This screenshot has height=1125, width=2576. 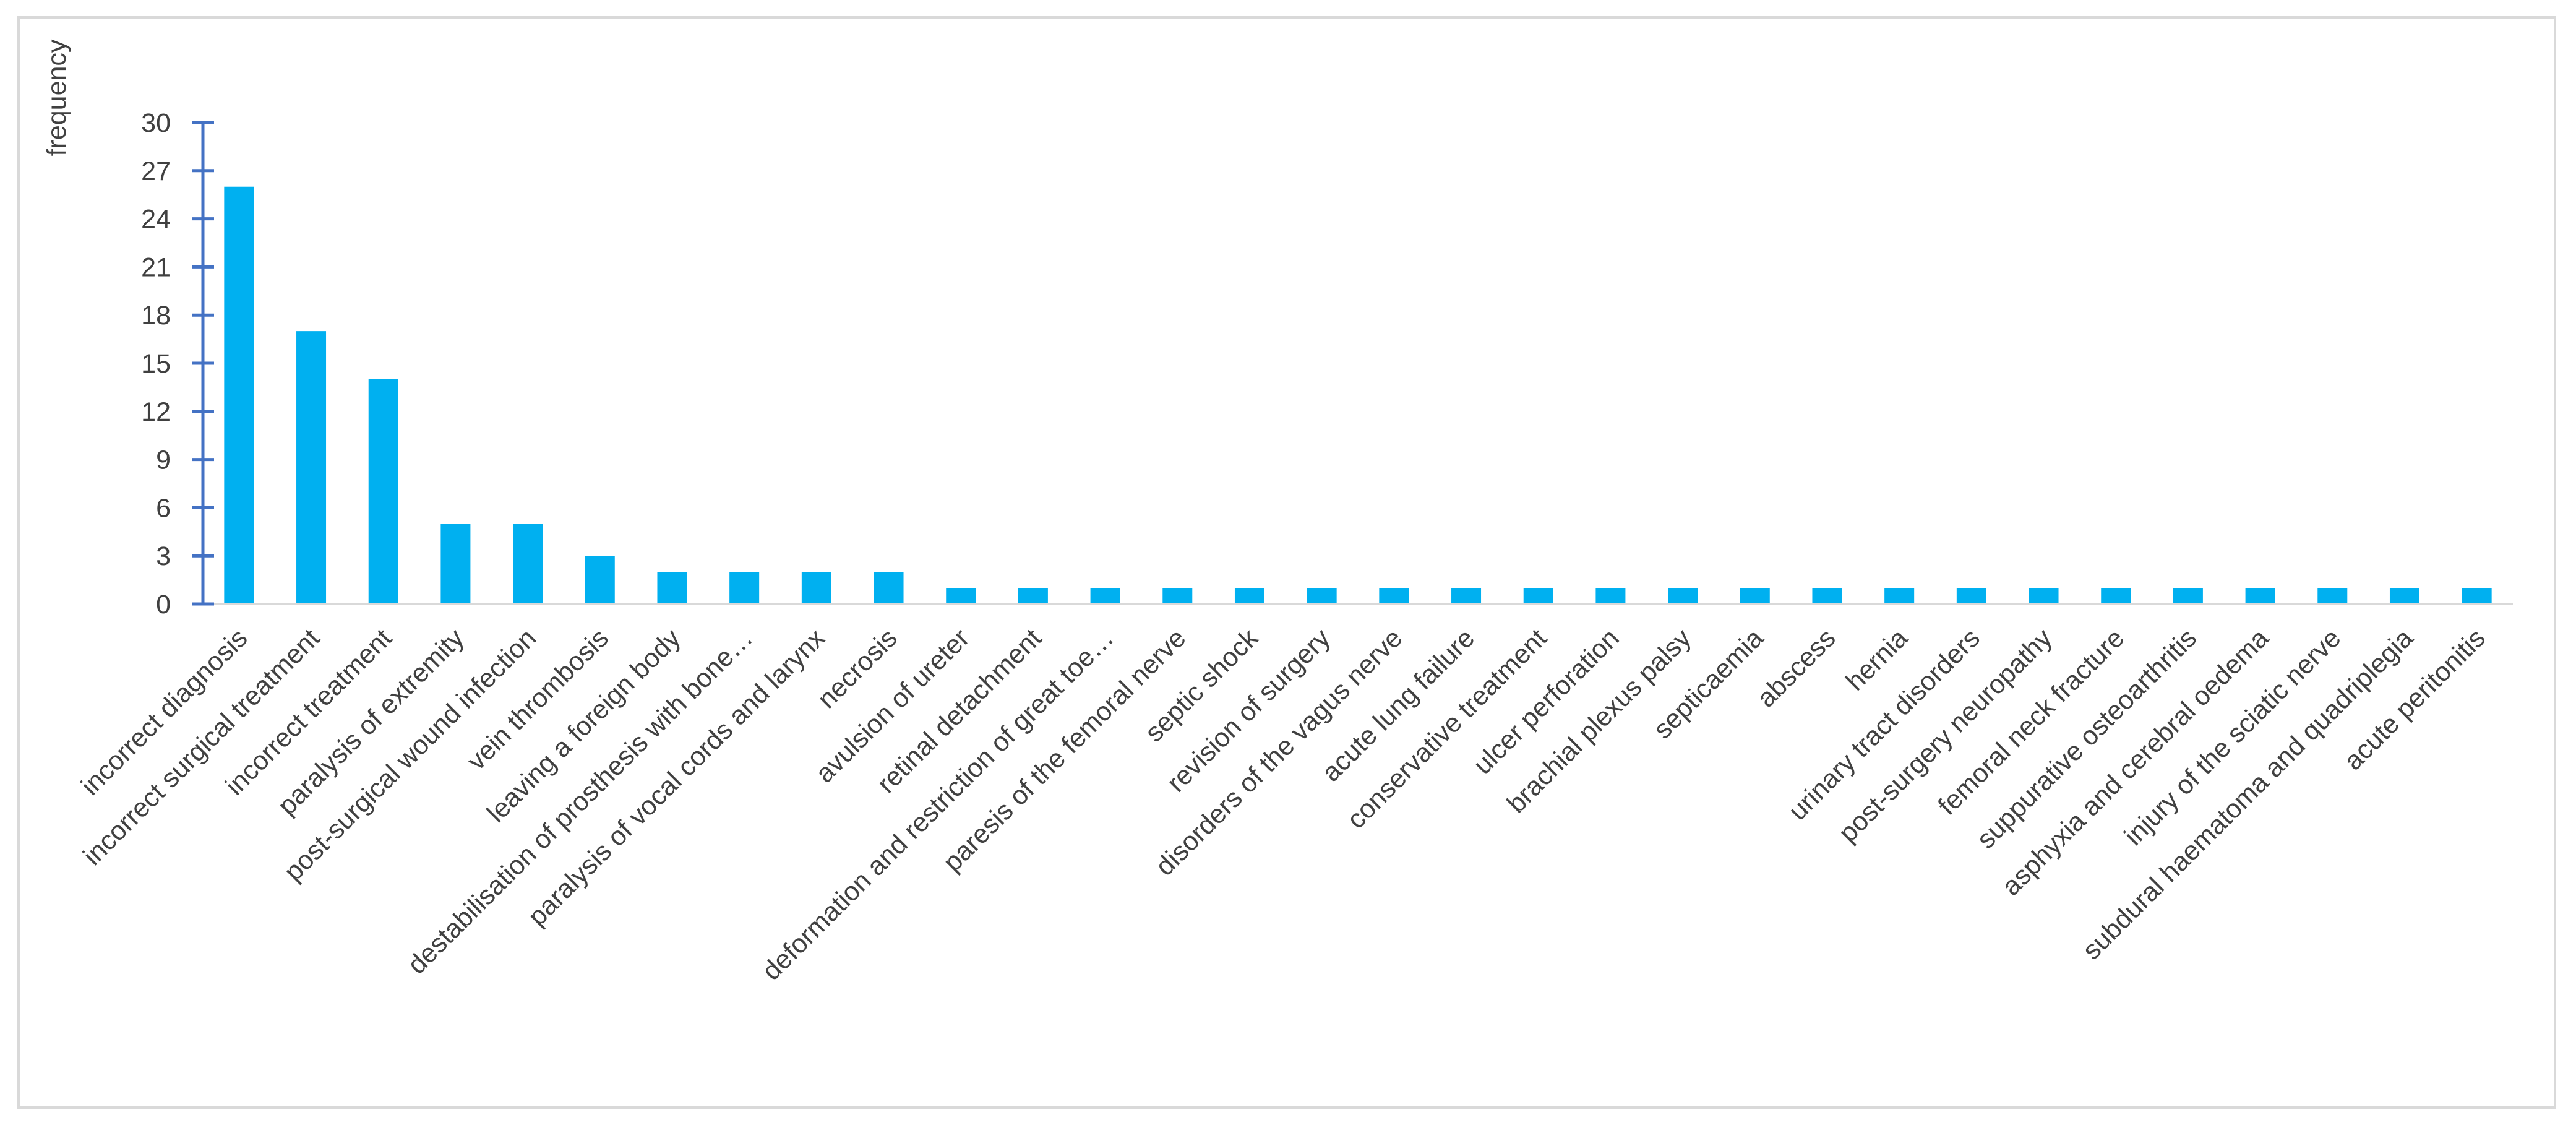 I want to click on y-tick-label: 27, so click(x=156, y=171).